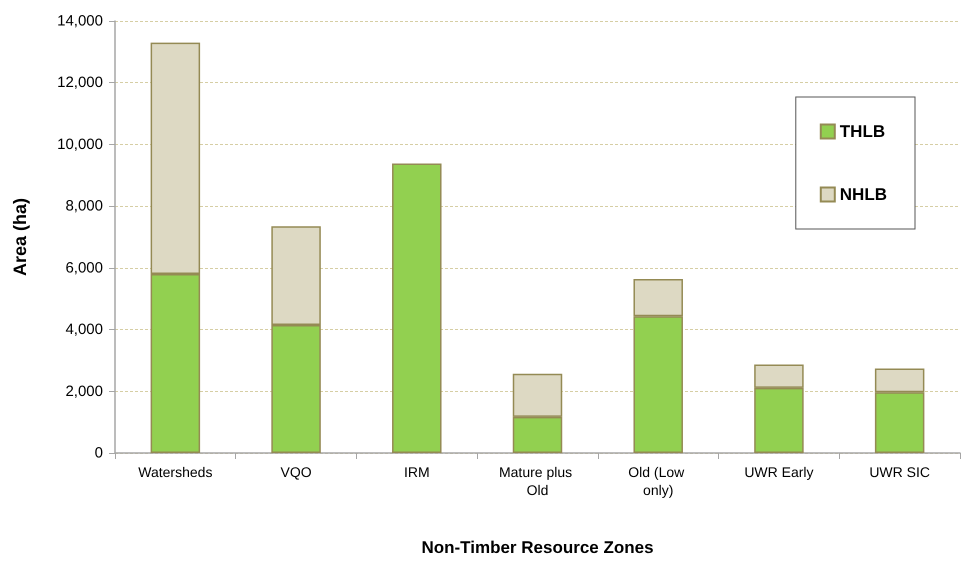 This screenshot has height=561, width=963. What do you see at coordinates (84, 329) in the screenshot?
I see `y-tick-label: 4,000` at bounding box center [84, 329].